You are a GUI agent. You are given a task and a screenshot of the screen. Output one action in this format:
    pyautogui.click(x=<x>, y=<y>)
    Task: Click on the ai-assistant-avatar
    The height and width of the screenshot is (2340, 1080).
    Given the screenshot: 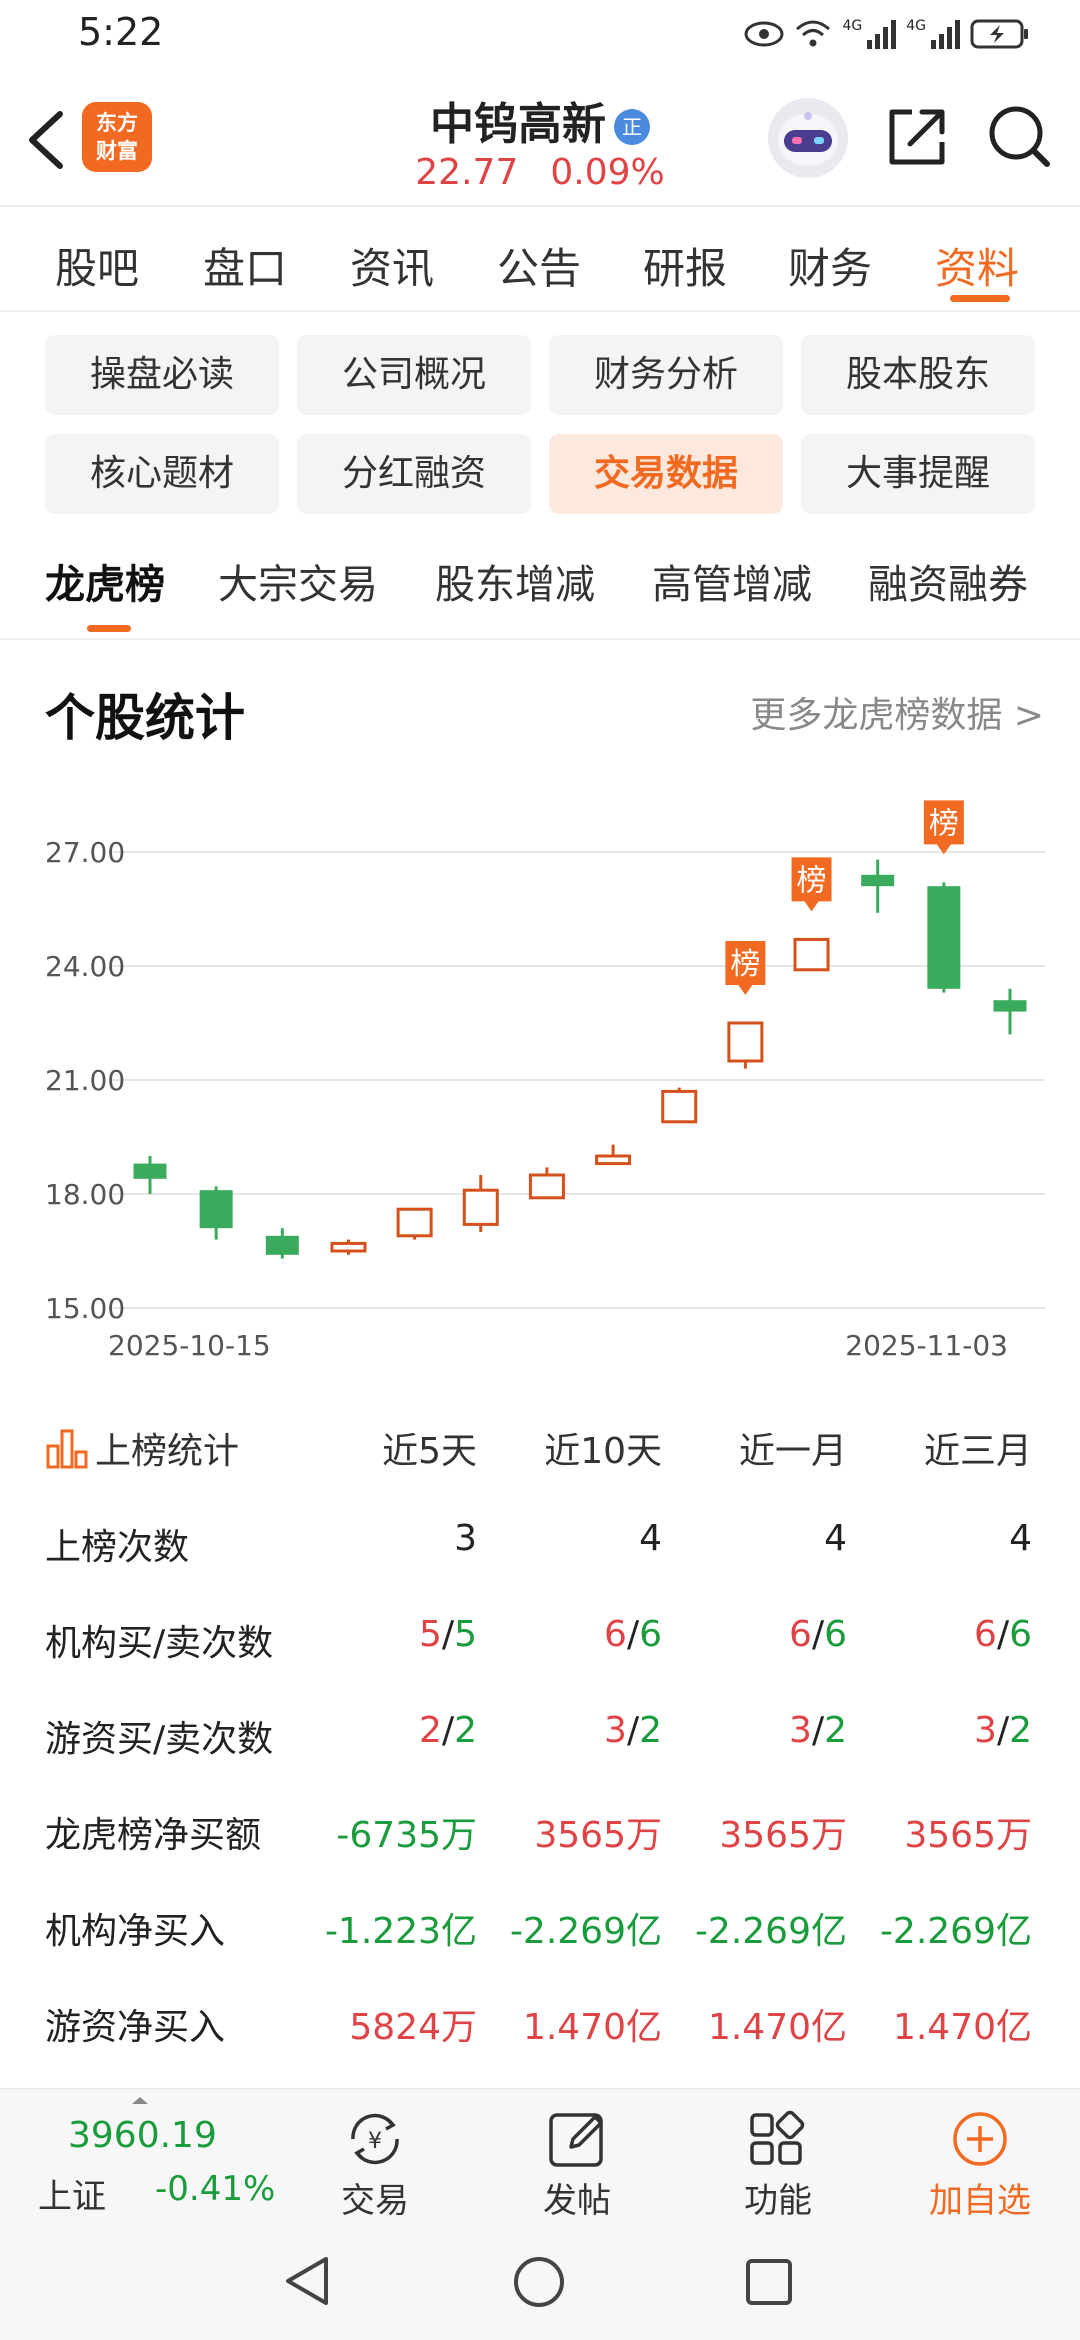 What is the action you would take?
    pyautogui.click(x=808, y=138)
    